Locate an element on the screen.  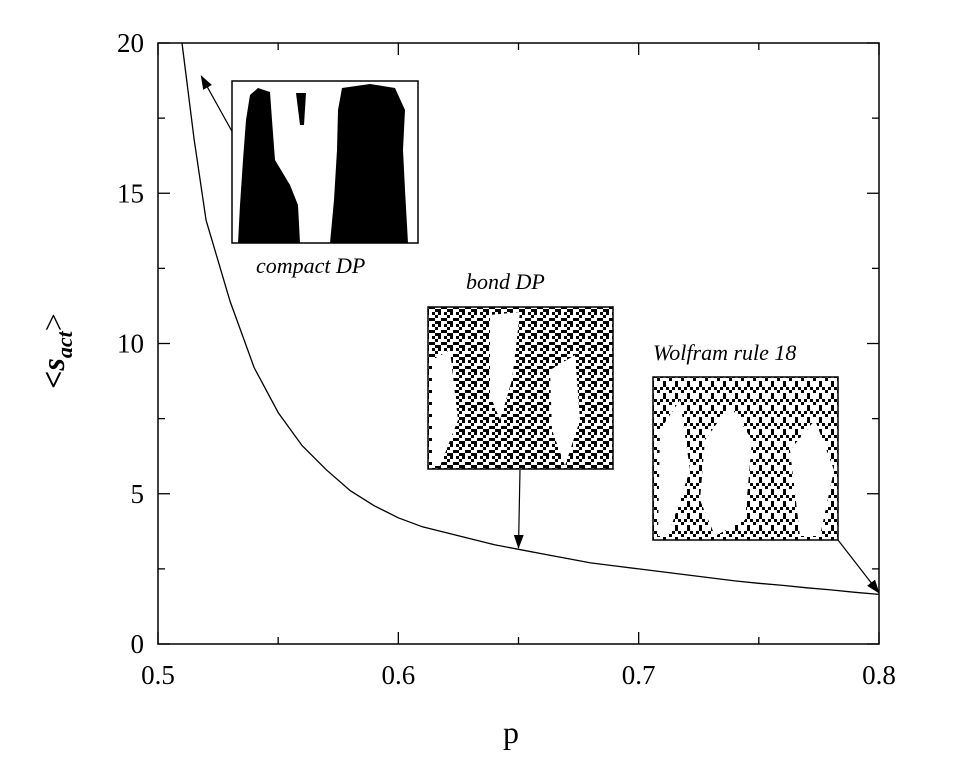
y-axis-label-subscript: act is located at coordinates (64, 344).